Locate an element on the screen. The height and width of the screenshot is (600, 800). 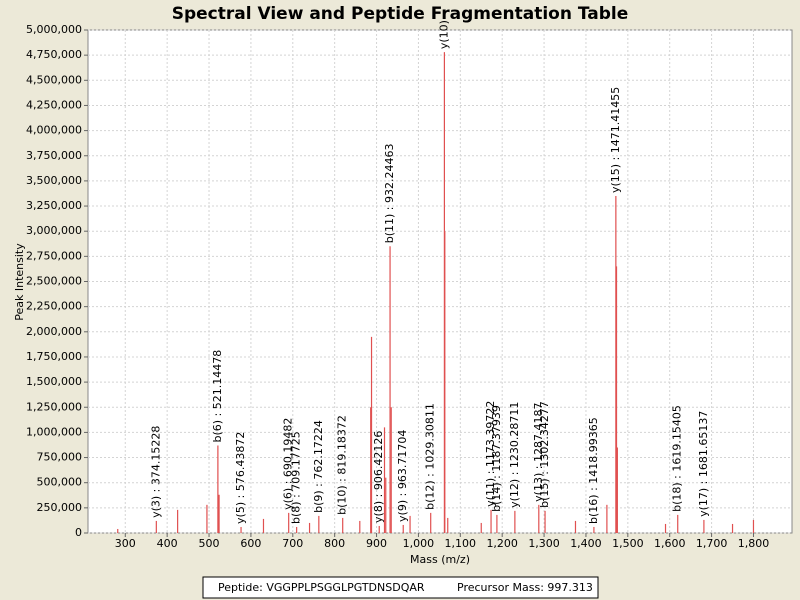
peak-label: y(11) : 1173.39722 is located at coordinates (490, 454).